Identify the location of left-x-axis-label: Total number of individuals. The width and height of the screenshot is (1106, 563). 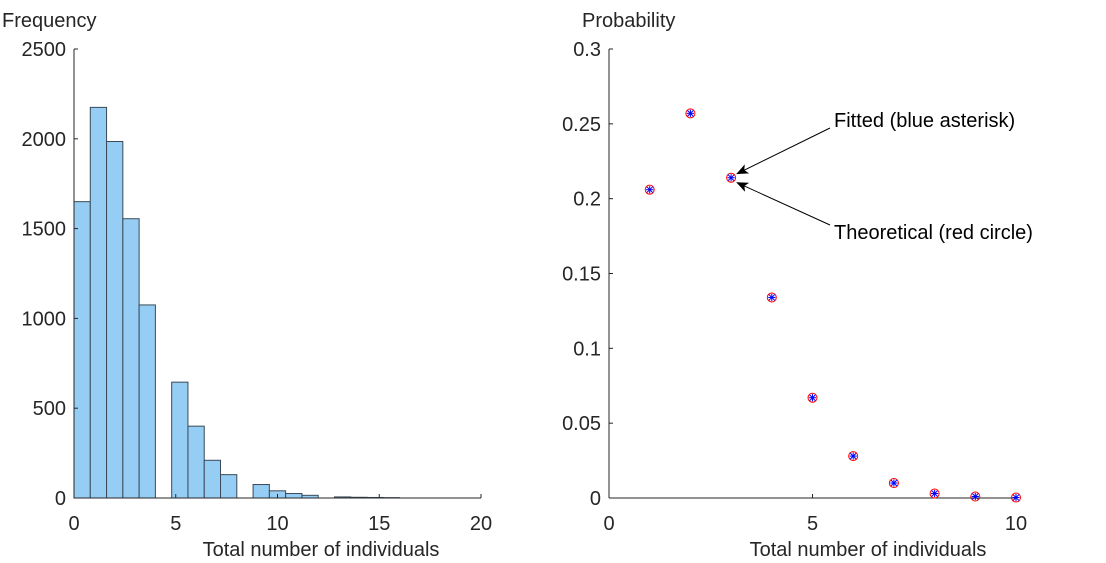
(321, 550).